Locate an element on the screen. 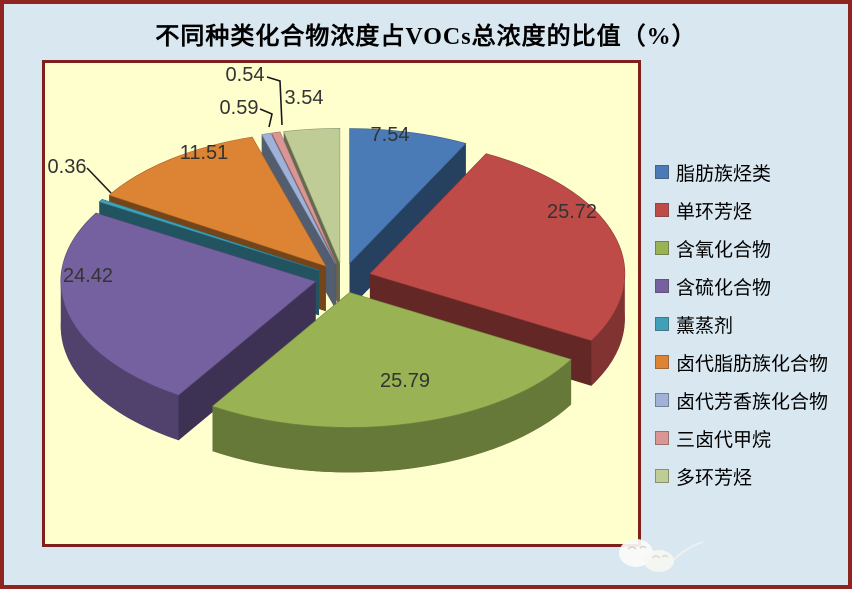  legend-item-6: 卤代芳香族化合物 is located at coordinates (742, 400).